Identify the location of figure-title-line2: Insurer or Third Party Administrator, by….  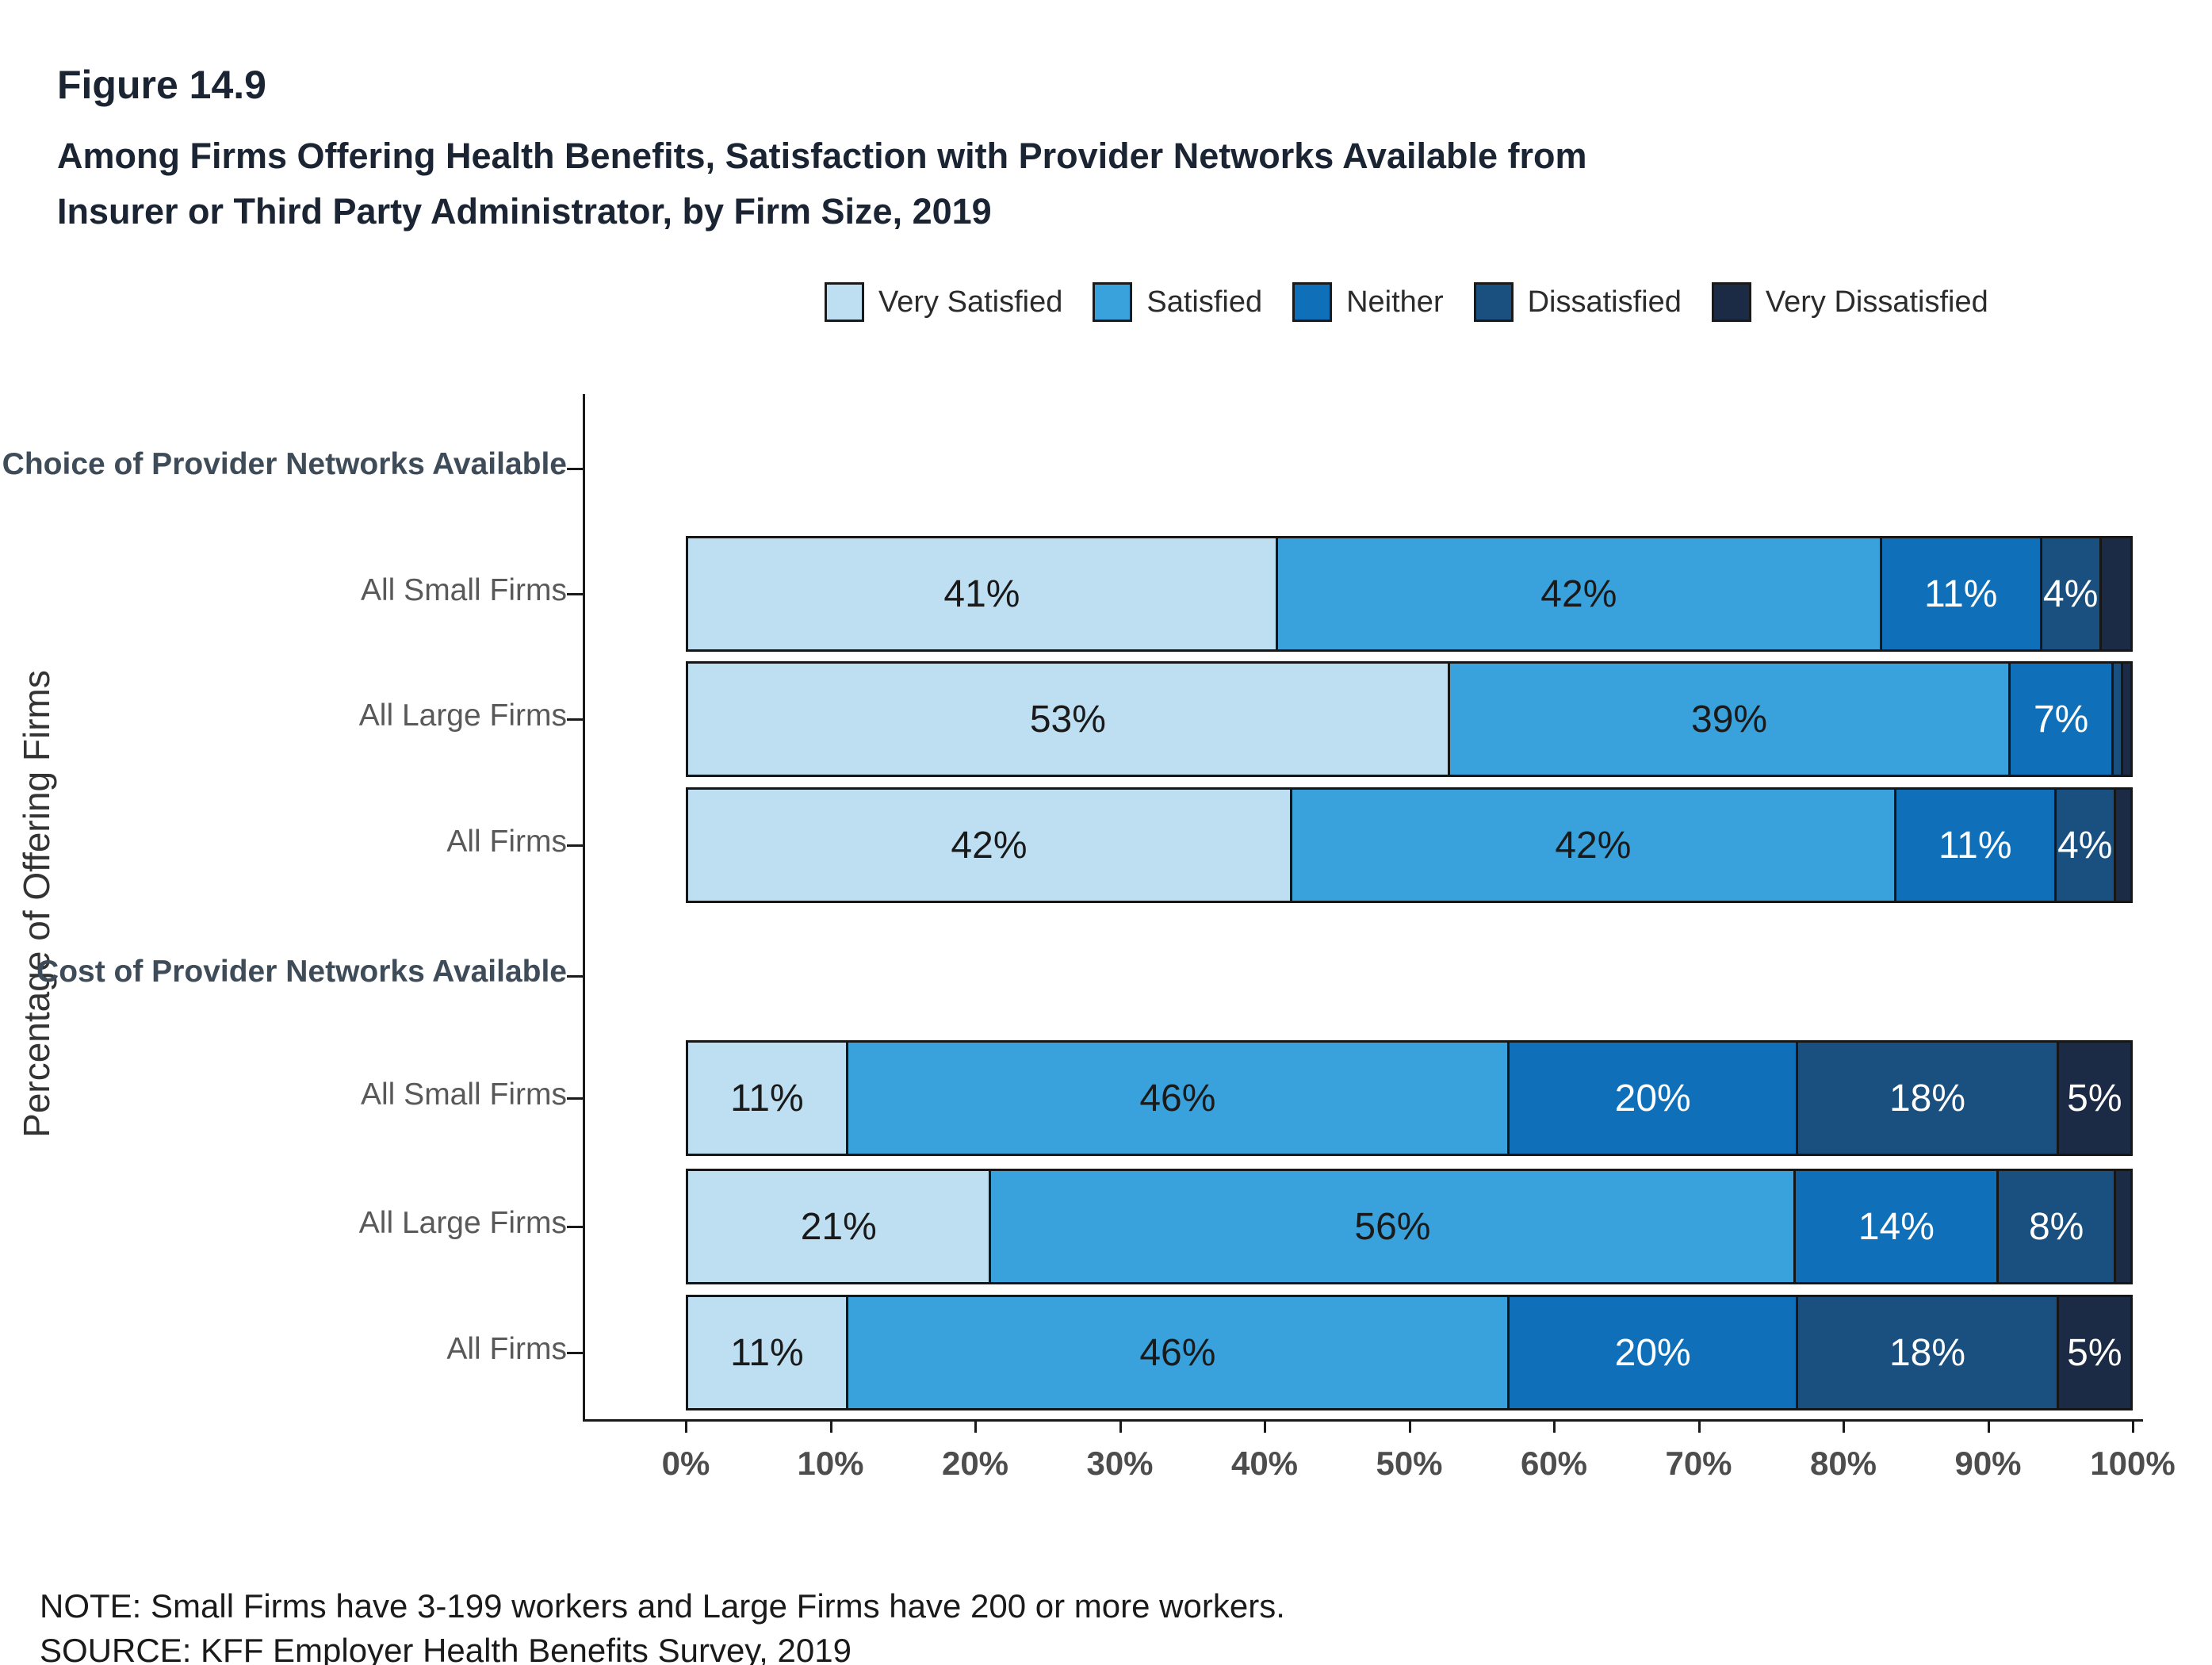
(524, 211).